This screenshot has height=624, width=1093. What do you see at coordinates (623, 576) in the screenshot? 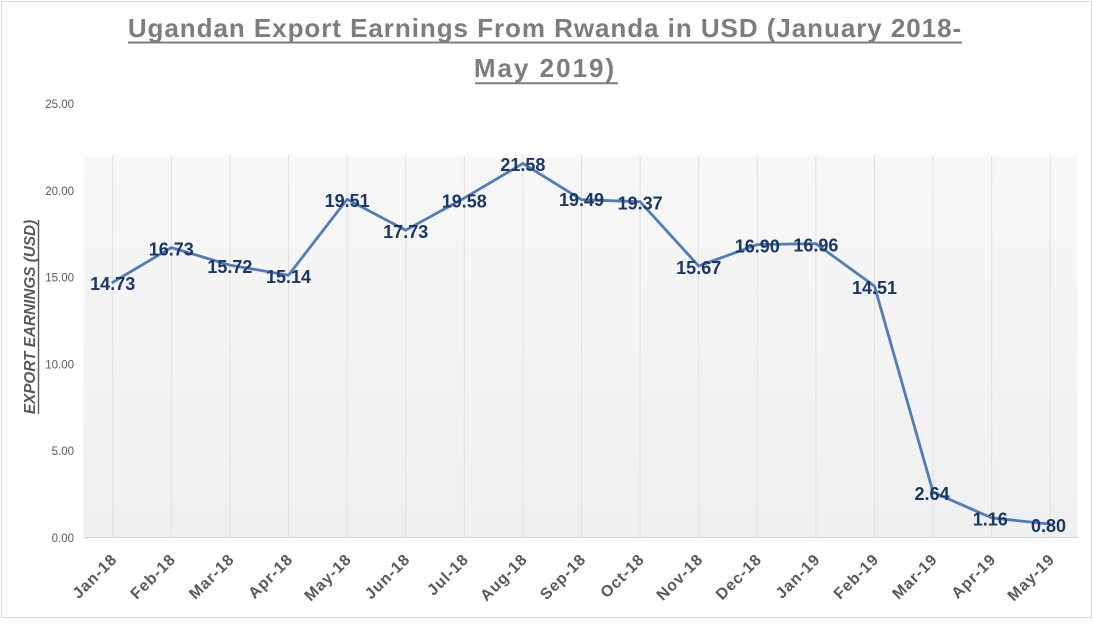
I see `svg-text: Oct-18` at bounding box center [623, 576].